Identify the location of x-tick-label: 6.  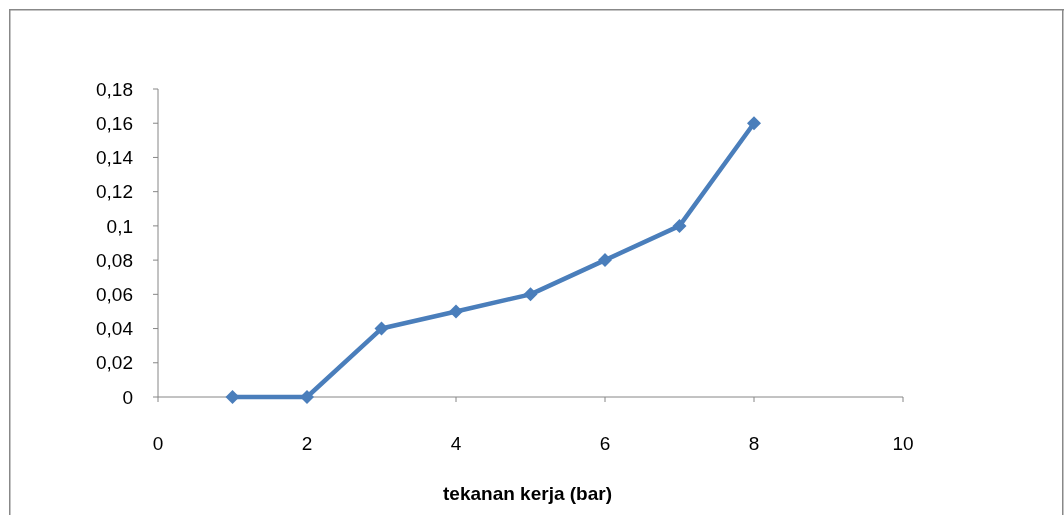
(605, 443).